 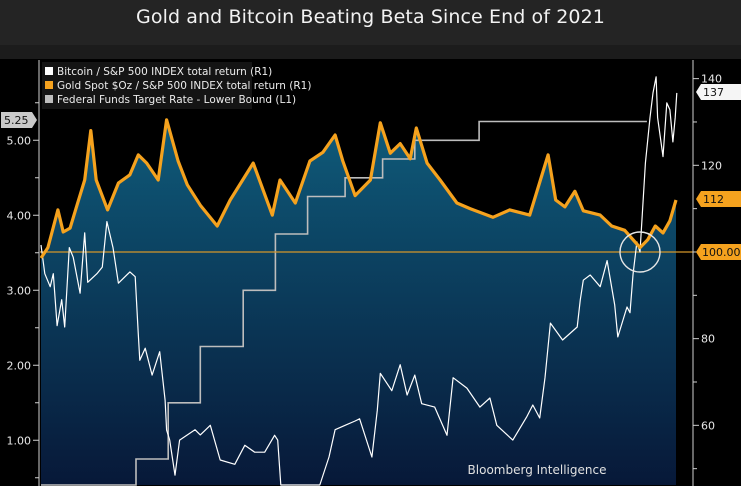 What do you see at coordinates (537, 470) in the screenshot?
I see `source-watermark: Bloomberg Intelligence` at bounding box center [537, 470].